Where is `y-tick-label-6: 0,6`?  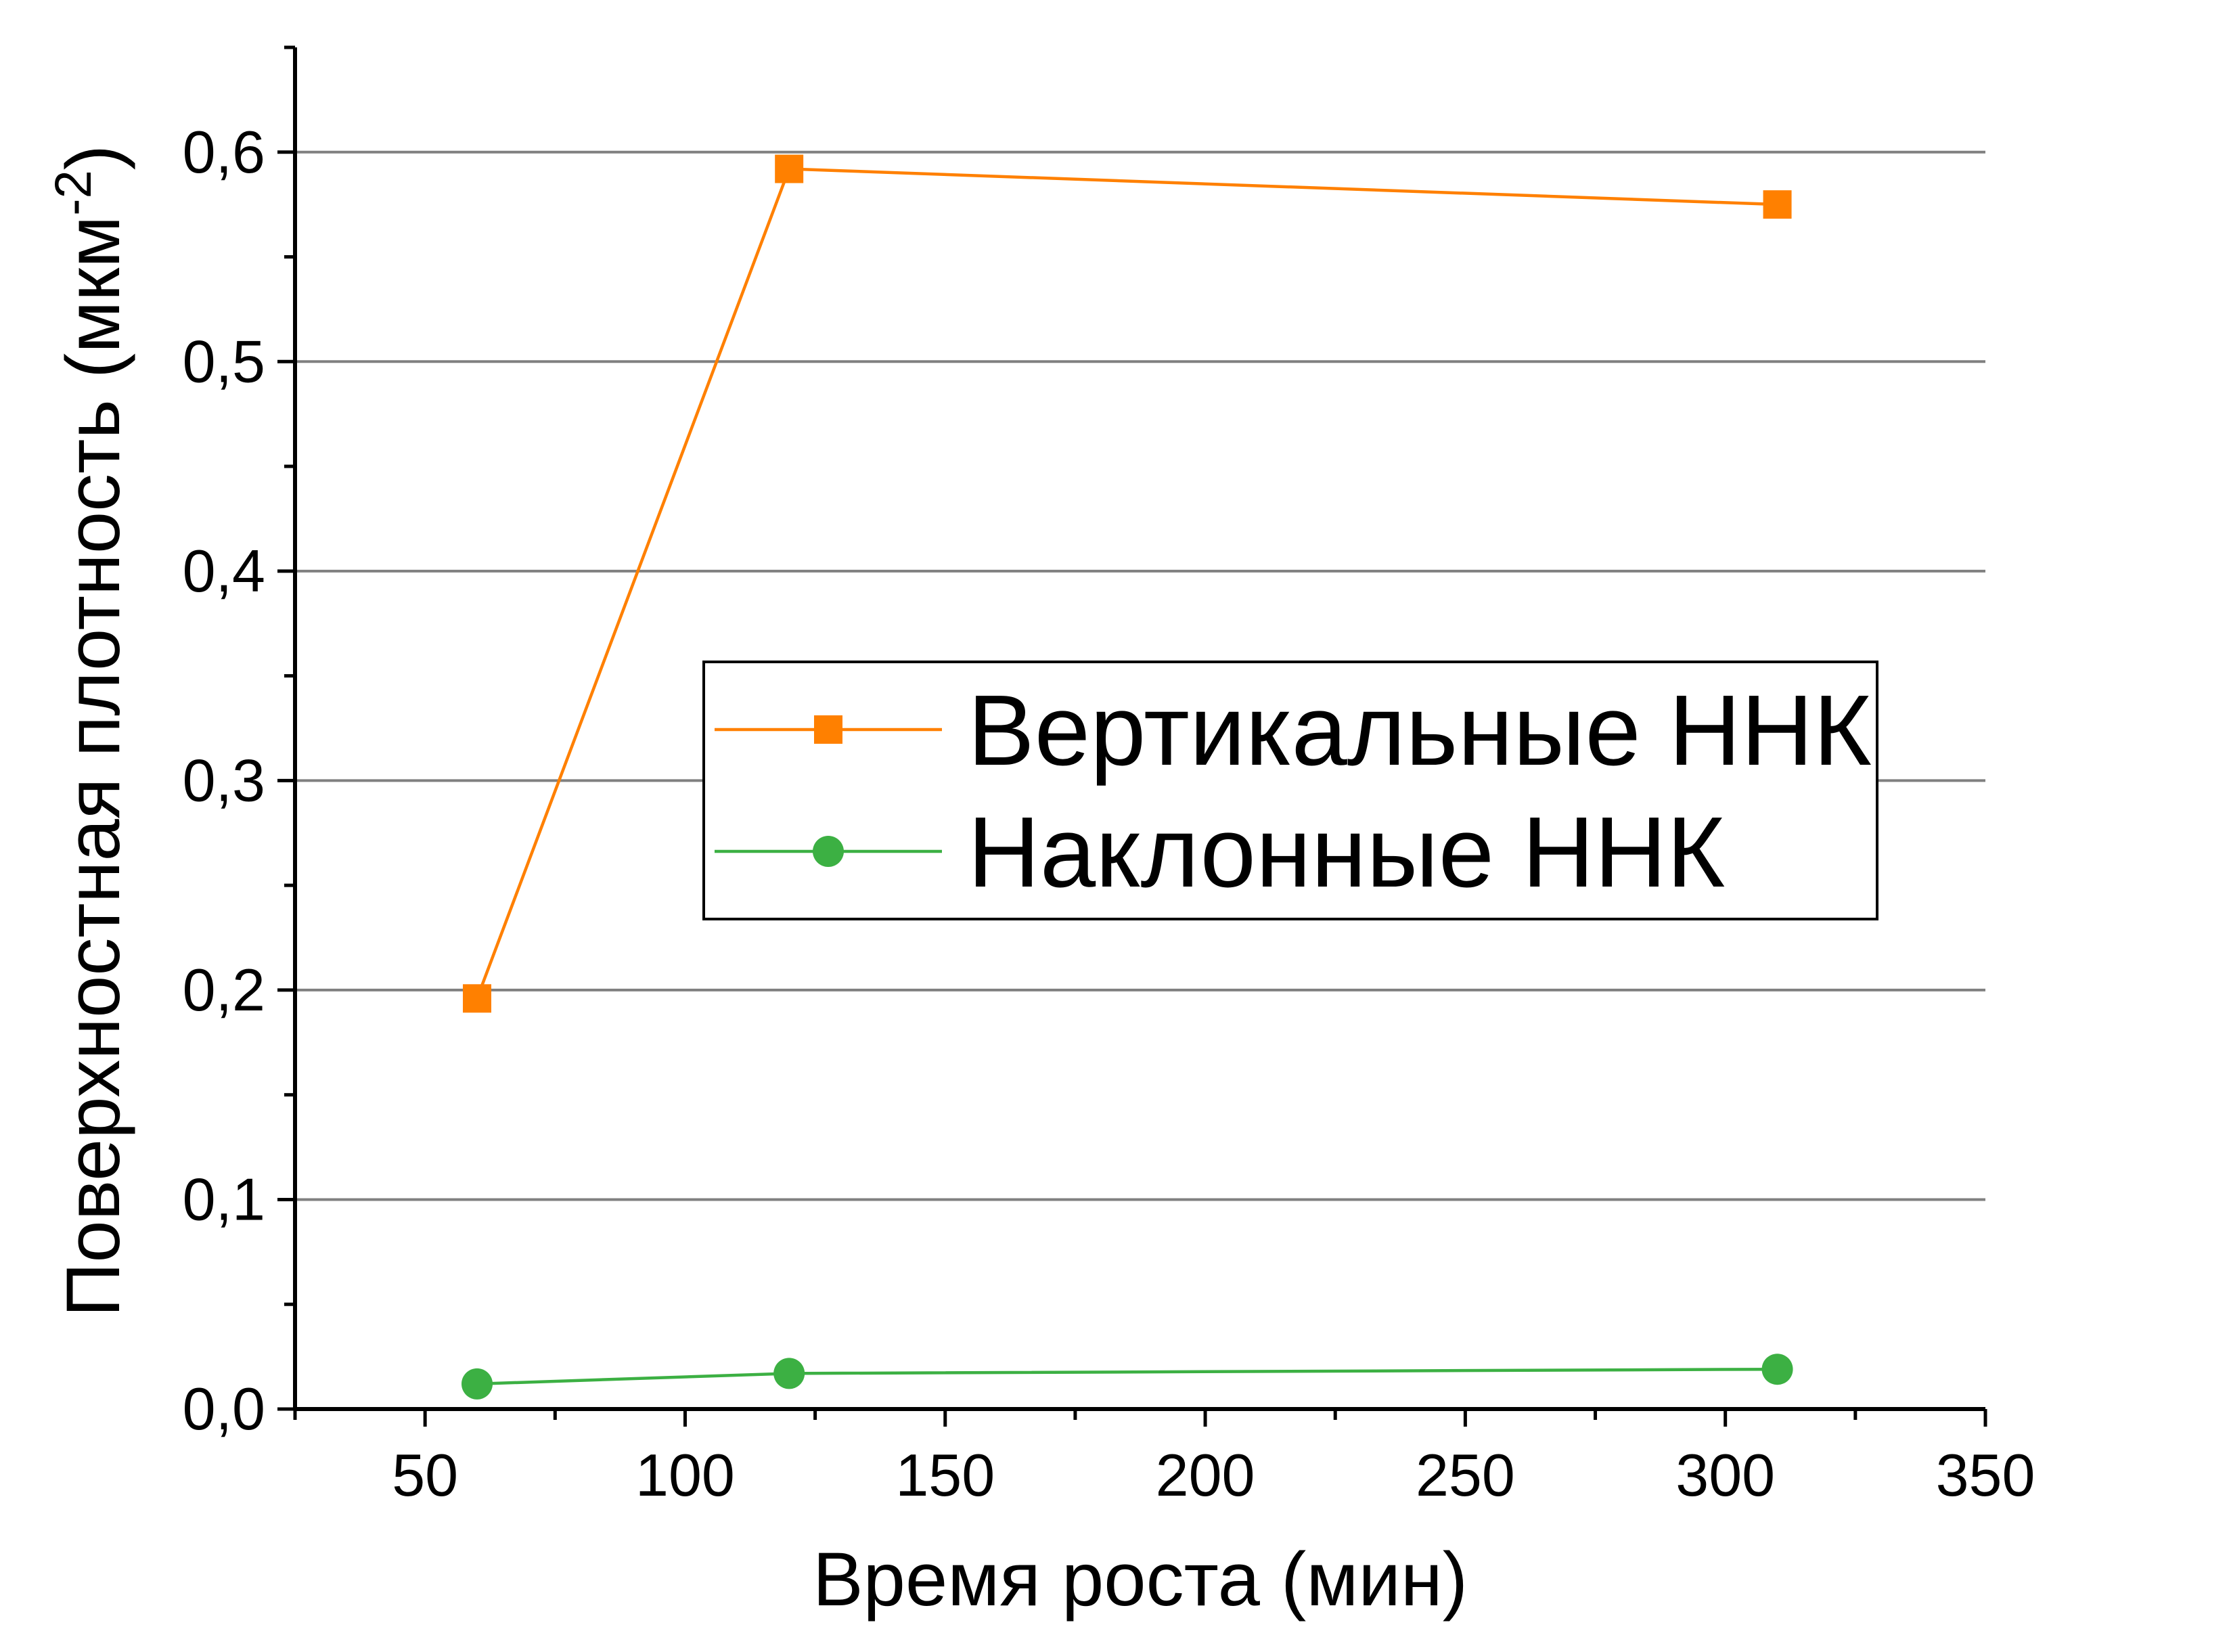
y-tick-label-6: 0,6 is located at coordinates (224, 151).